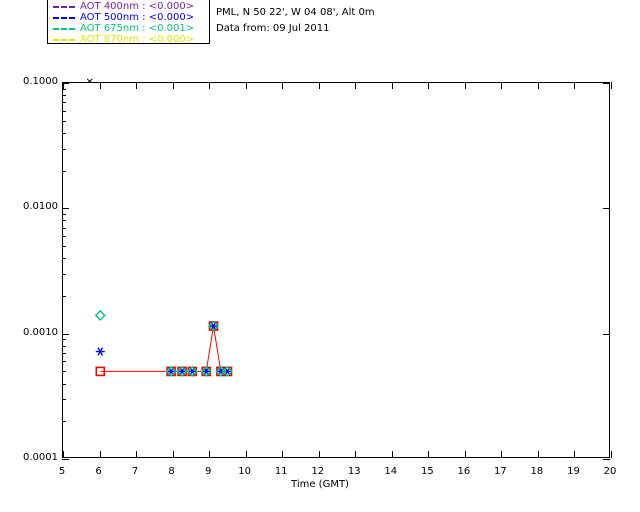 The image size is (640, 512). What do you see at coordinates (40, 457) in the screenshot?
I see `y-axis-tick-label: 0.0001` at bounding box center [40, 457].